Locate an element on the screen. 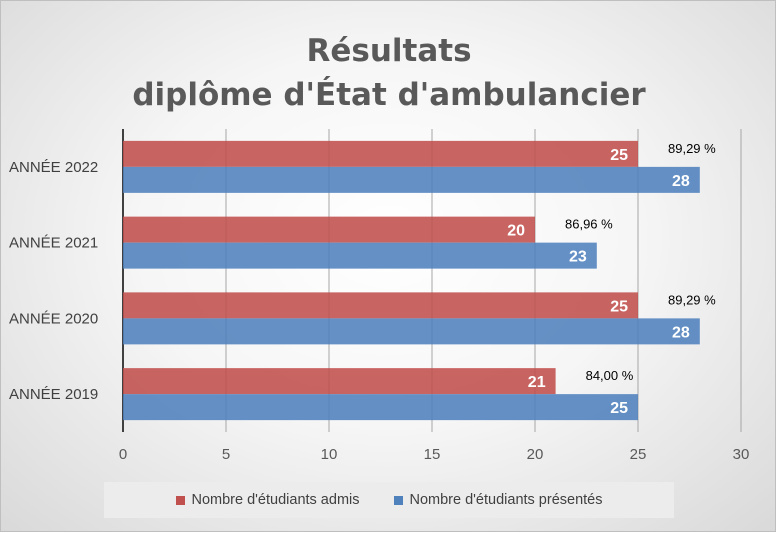 Image resolution: width=776 pixels, height=533 pixels. annotation-1: 86,96 % is located at coordinates (589, 224).